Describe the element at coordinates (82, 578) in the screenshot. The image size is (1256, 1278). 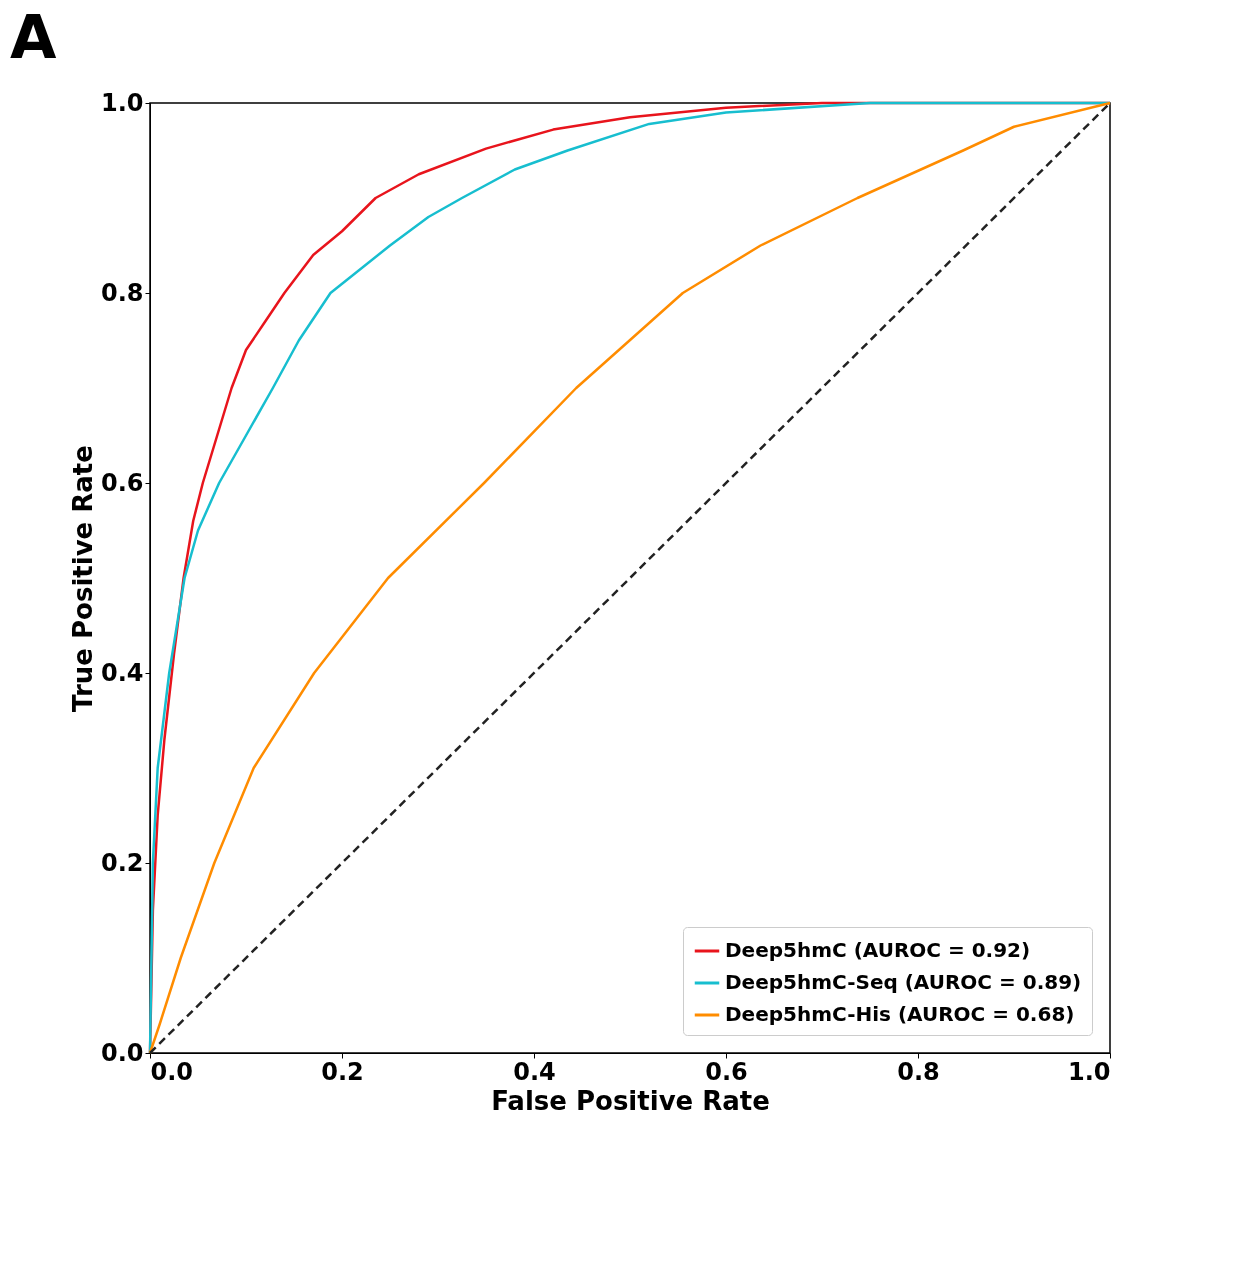
I see `y-axis-title: True Positive Rate` at that location.